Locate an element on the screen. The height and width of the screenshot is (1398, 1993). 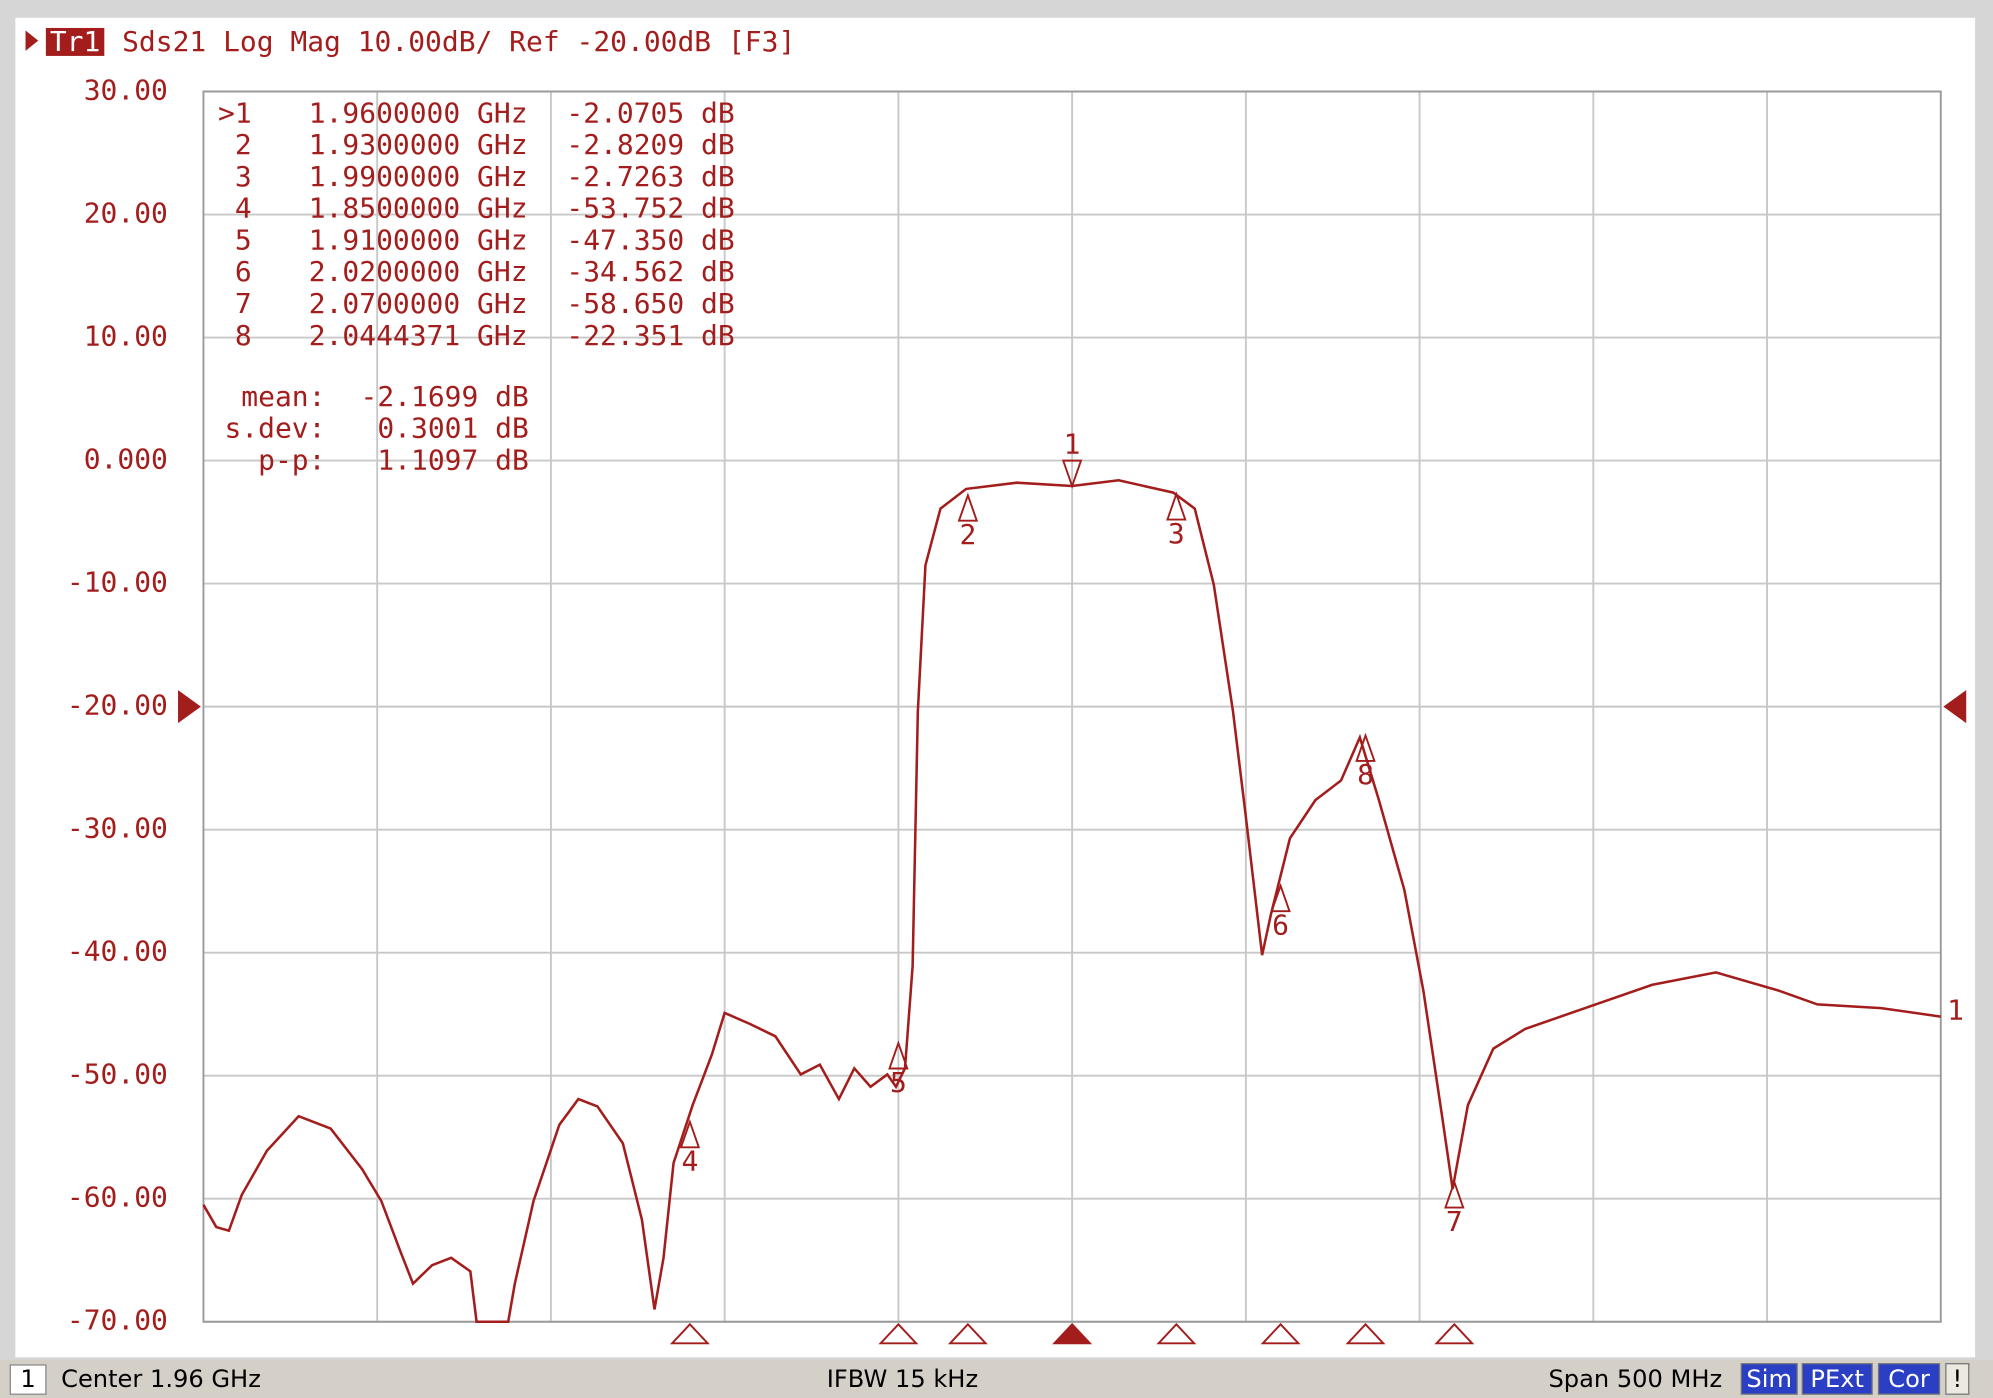
marker-value: -2.0705 dB is located at coordinates (650, 112).